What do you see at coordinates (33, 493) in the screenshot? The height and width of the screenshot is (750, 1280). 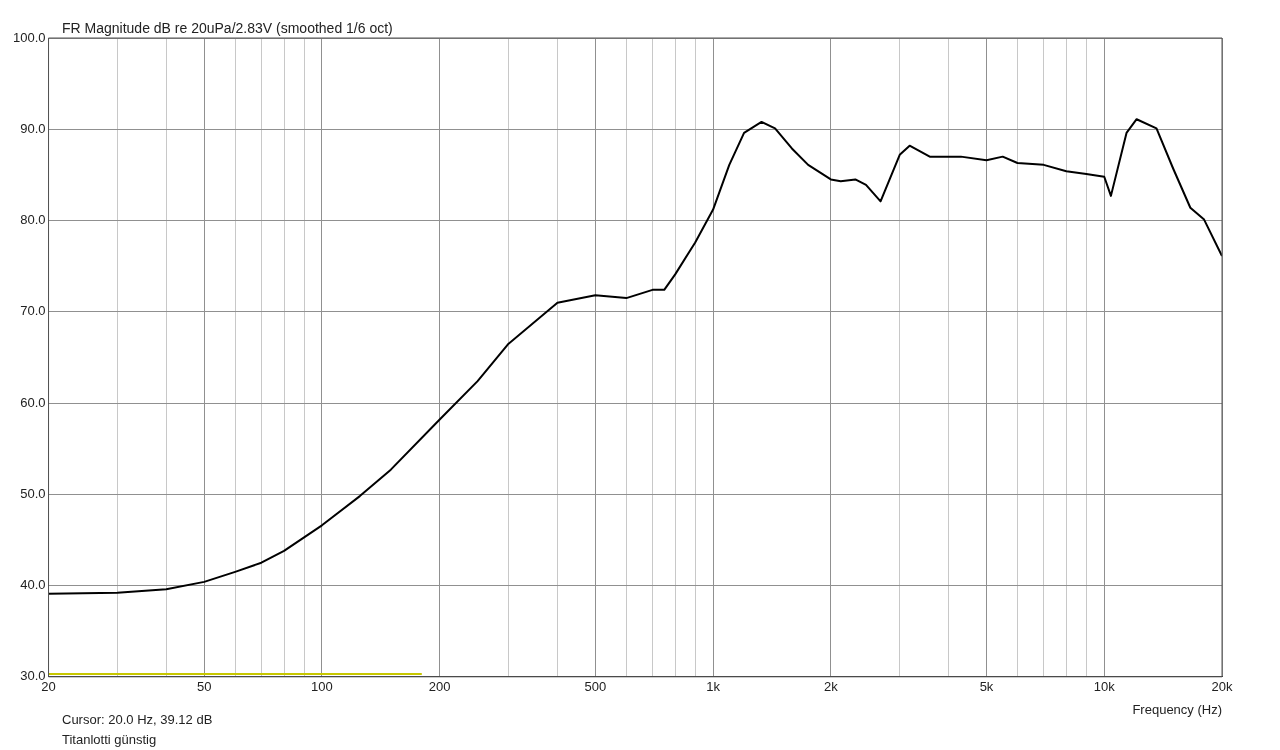 I see `y-tick-label: 50.0` at bounding box center [33, 493].